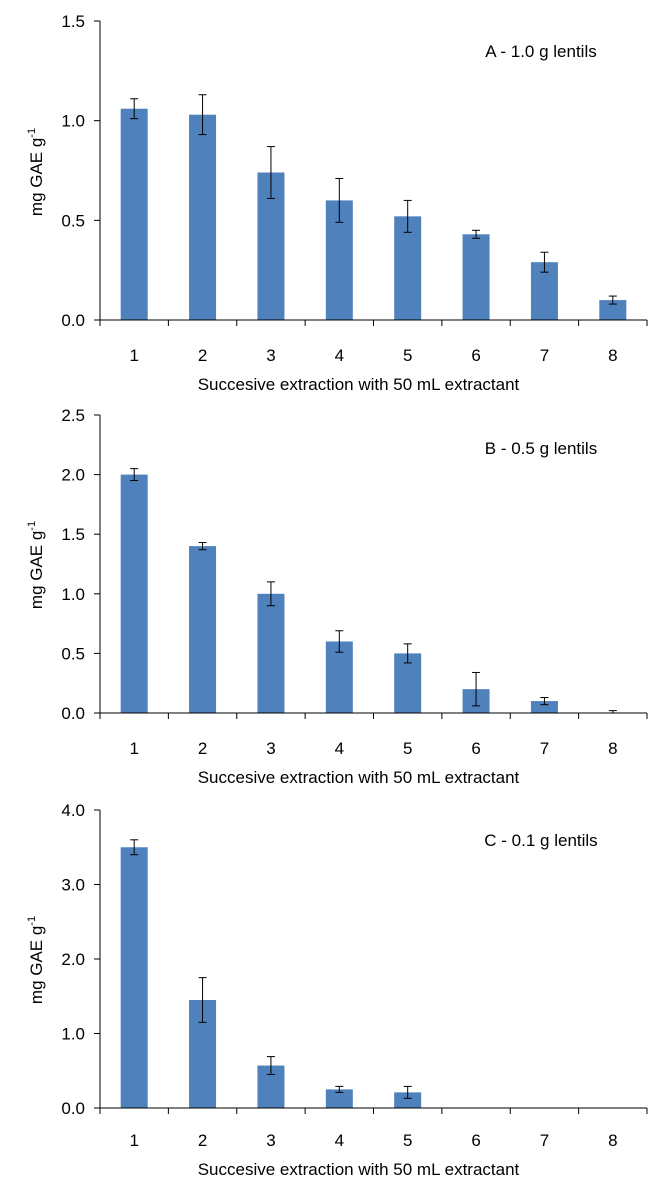  Describe the element at coordinates (73, 885) in the screenshot. I see `y-tick-label: 3.0` at that location.